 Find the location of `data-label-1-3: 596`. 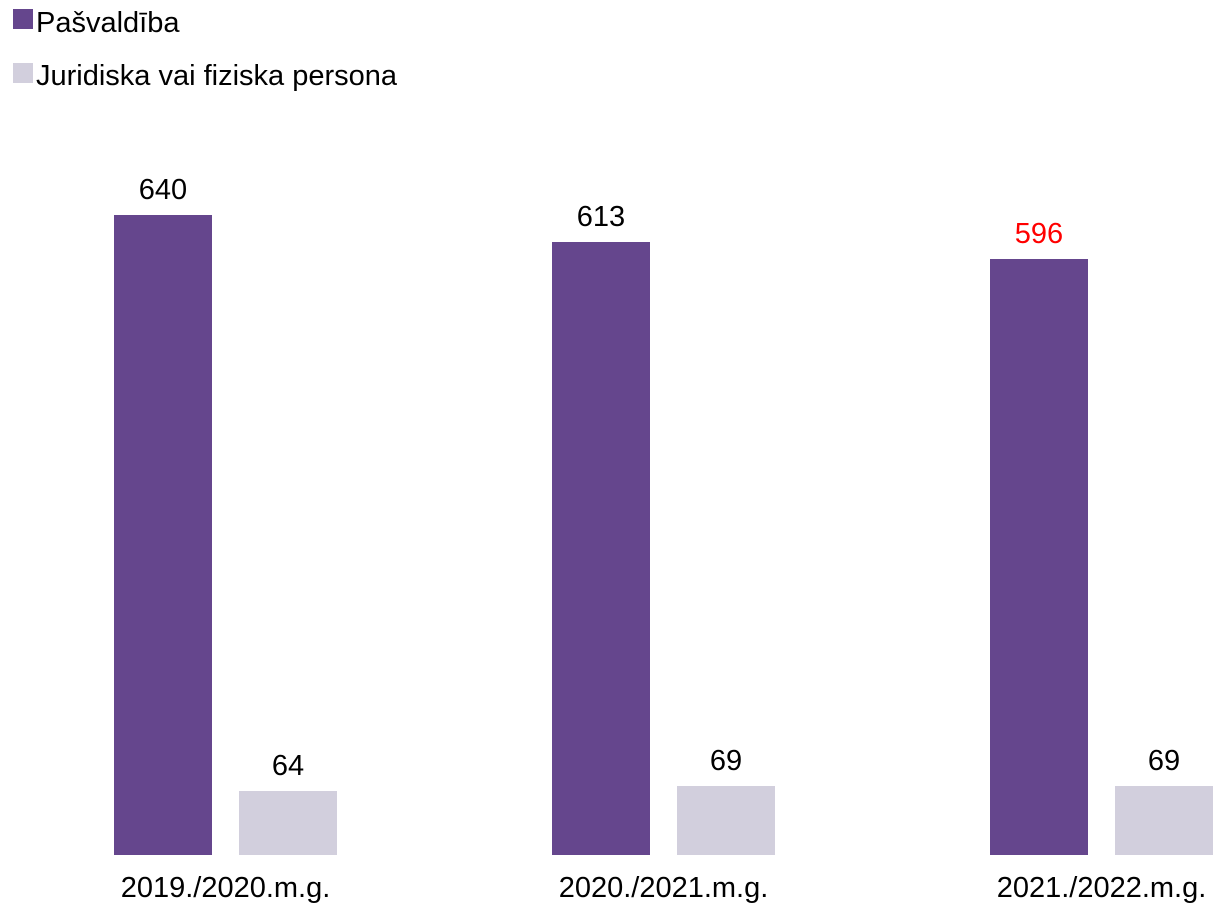

data-label-1-3: 596 is located at coordinates (1039, 234).